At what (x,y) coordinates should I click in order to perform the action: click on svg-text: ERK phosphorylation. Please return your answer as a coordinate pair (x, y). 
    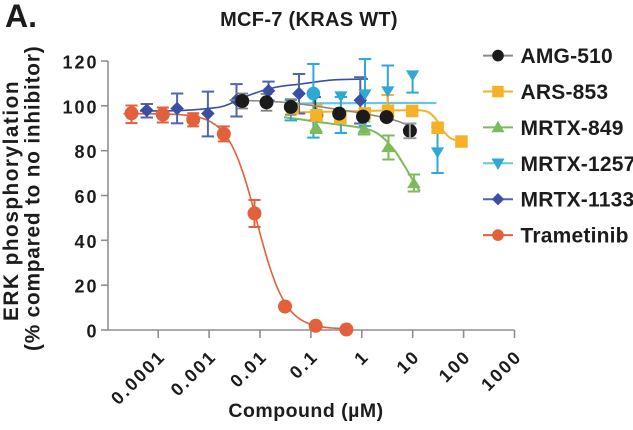
    Looking at the image, I should click on (11, 200).